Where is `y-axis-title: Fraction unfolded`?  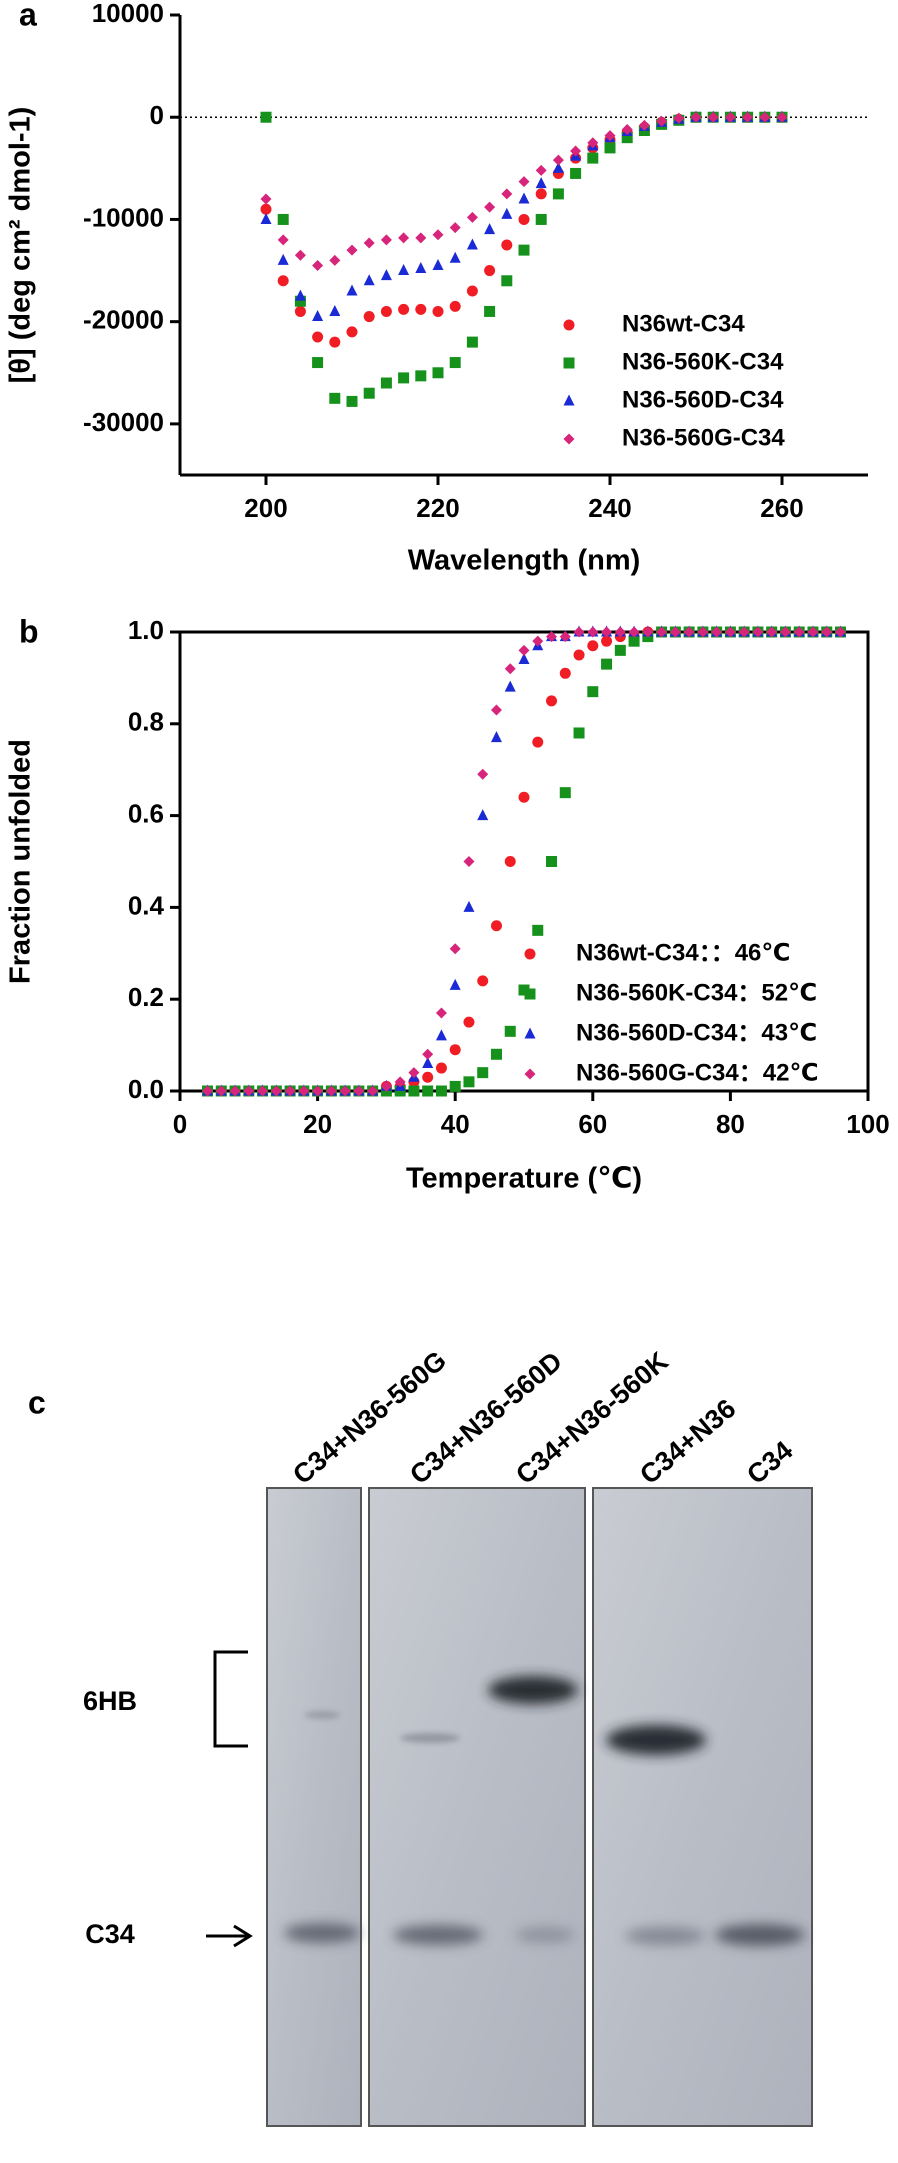 y-axis-title: Fraction unfolded is located at coordinates (21, 861).